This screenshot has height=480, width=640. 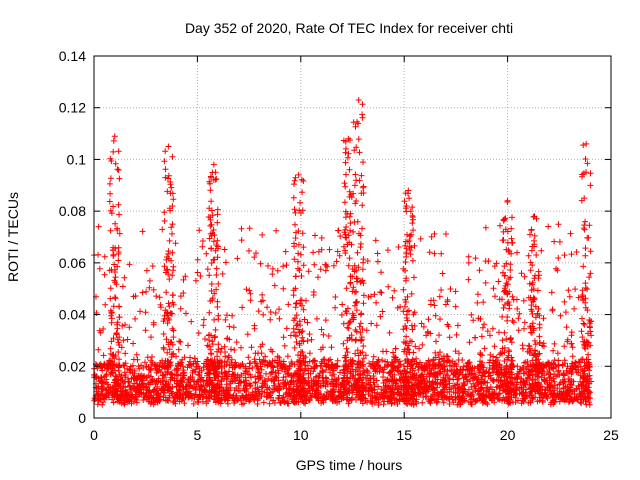 What do you see at coordinates (13, 237) in the screenshot?
I see `y-axis-label: ROTI / TECUs` at bounding box center [13, 237].